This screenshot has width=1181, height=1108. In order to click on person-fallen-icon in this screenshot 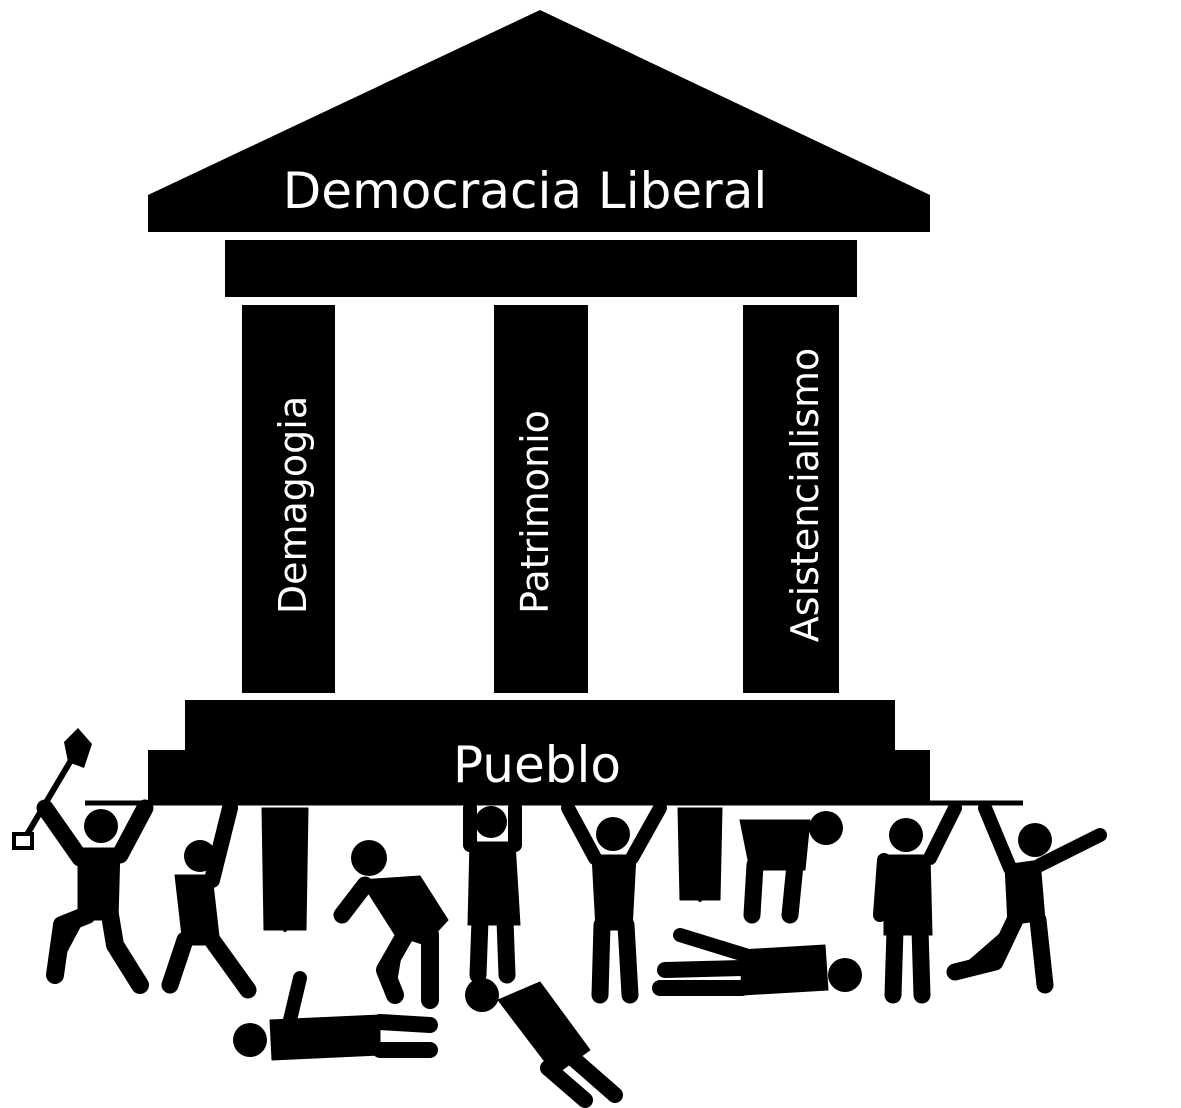, I will do `click(544, 1043)`.